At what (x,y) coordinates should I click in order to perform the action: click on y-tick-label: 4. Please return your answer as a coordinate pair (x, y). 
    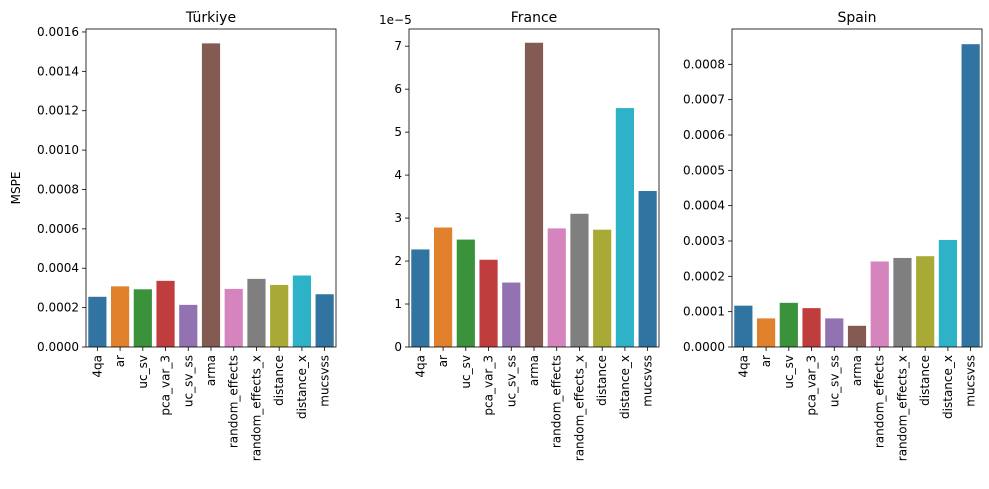
    Looking at the image, I should click on (398, 175).